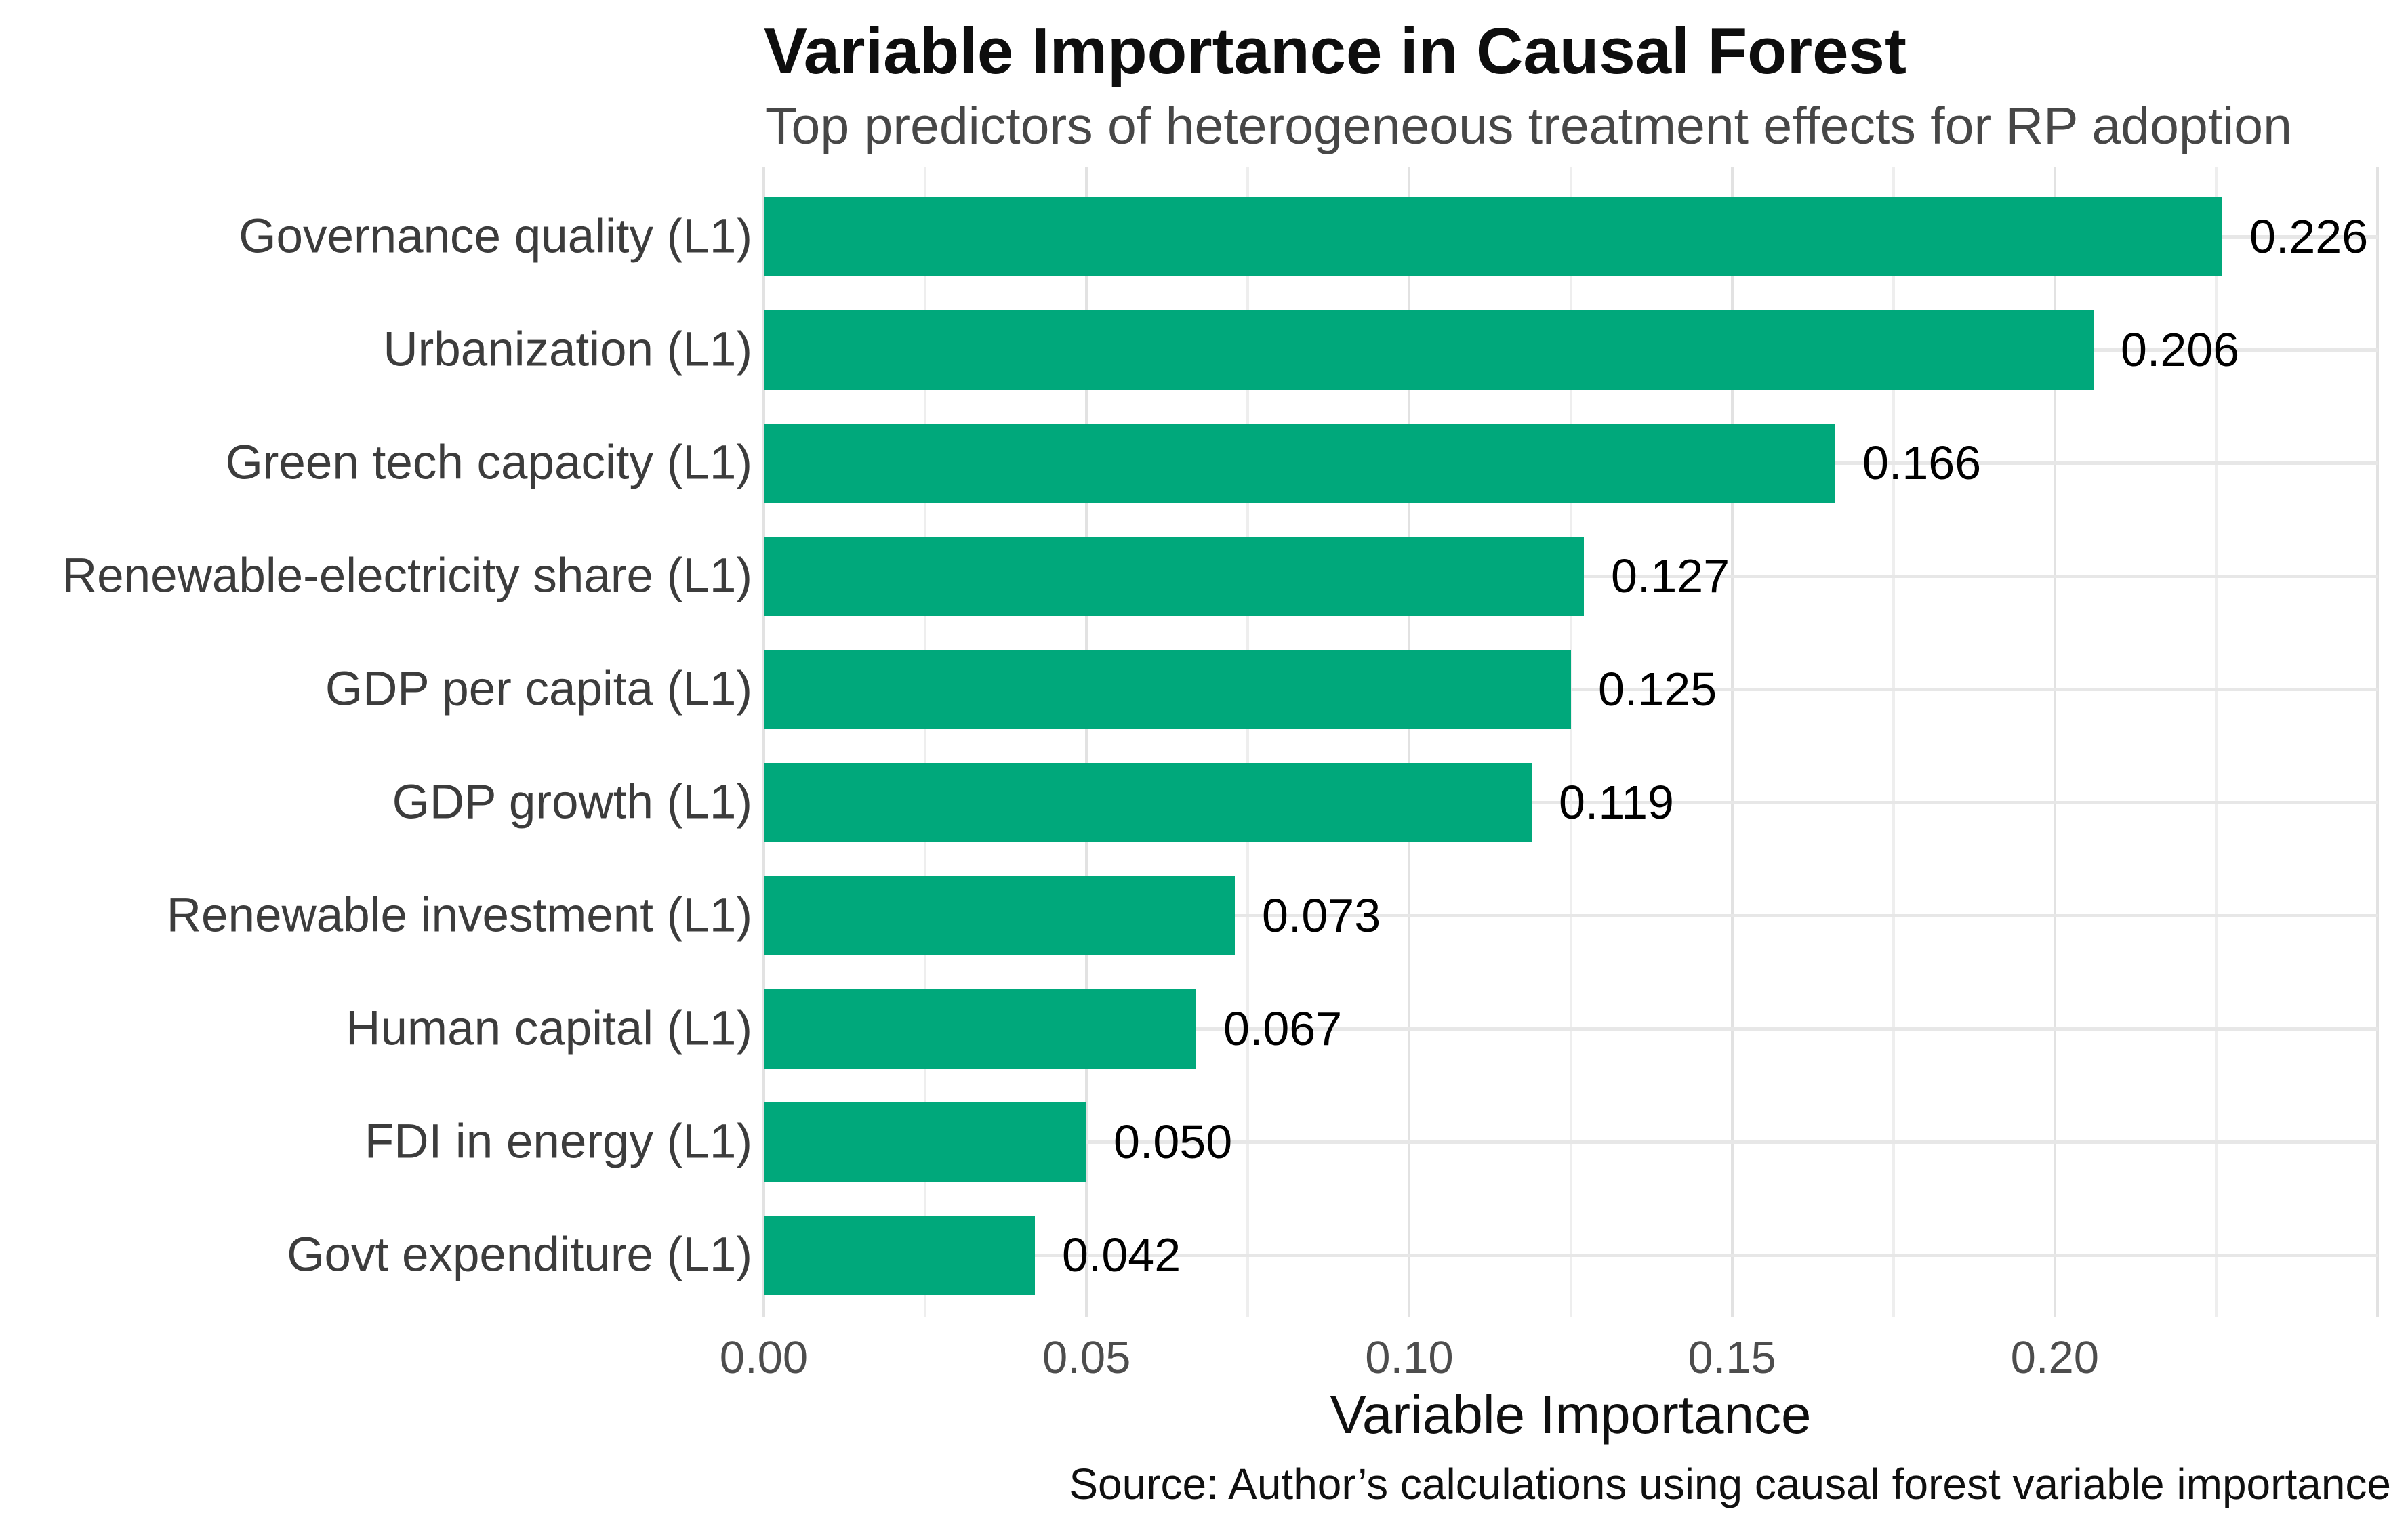  Describe the element at coordinates (495, 236) in the screenshot. I see `category-label: Governance quality (L1)` at that location.